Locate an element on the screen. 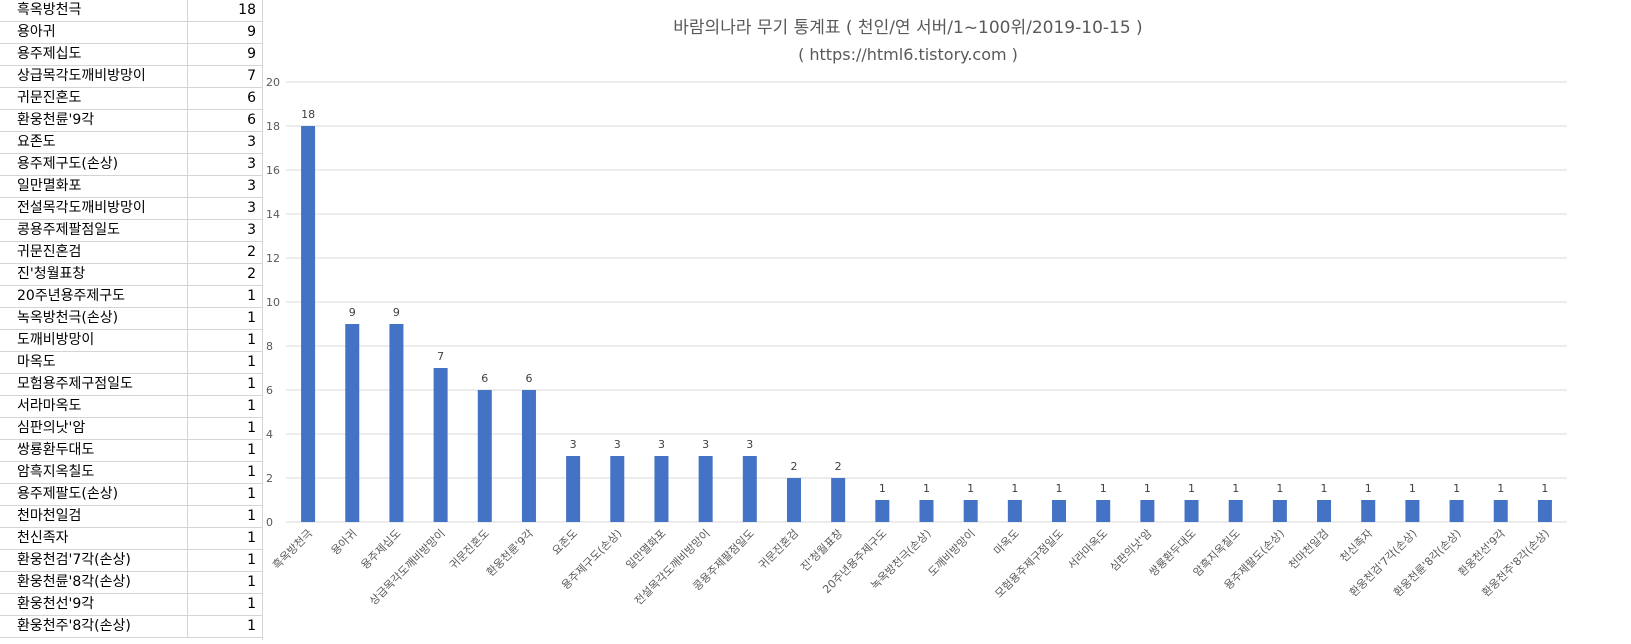 The height and width of the screenshot is (644, 1631). table-row: 콩용주제팔점일도 3 is located at coordinates (131, 231).